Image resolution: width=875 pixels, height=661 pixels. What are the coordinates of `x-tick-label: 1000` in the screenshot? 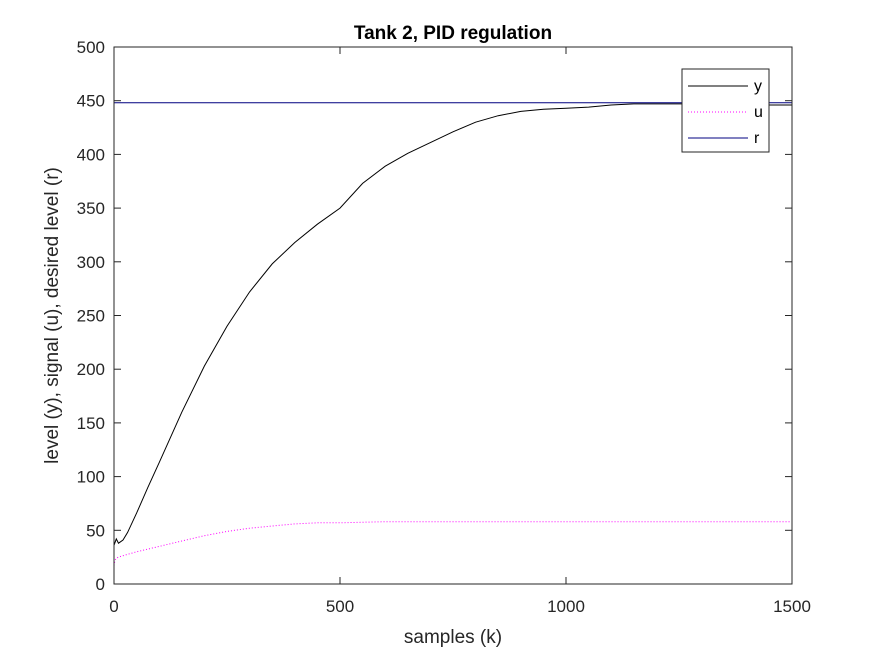 It's located at (566, 606).